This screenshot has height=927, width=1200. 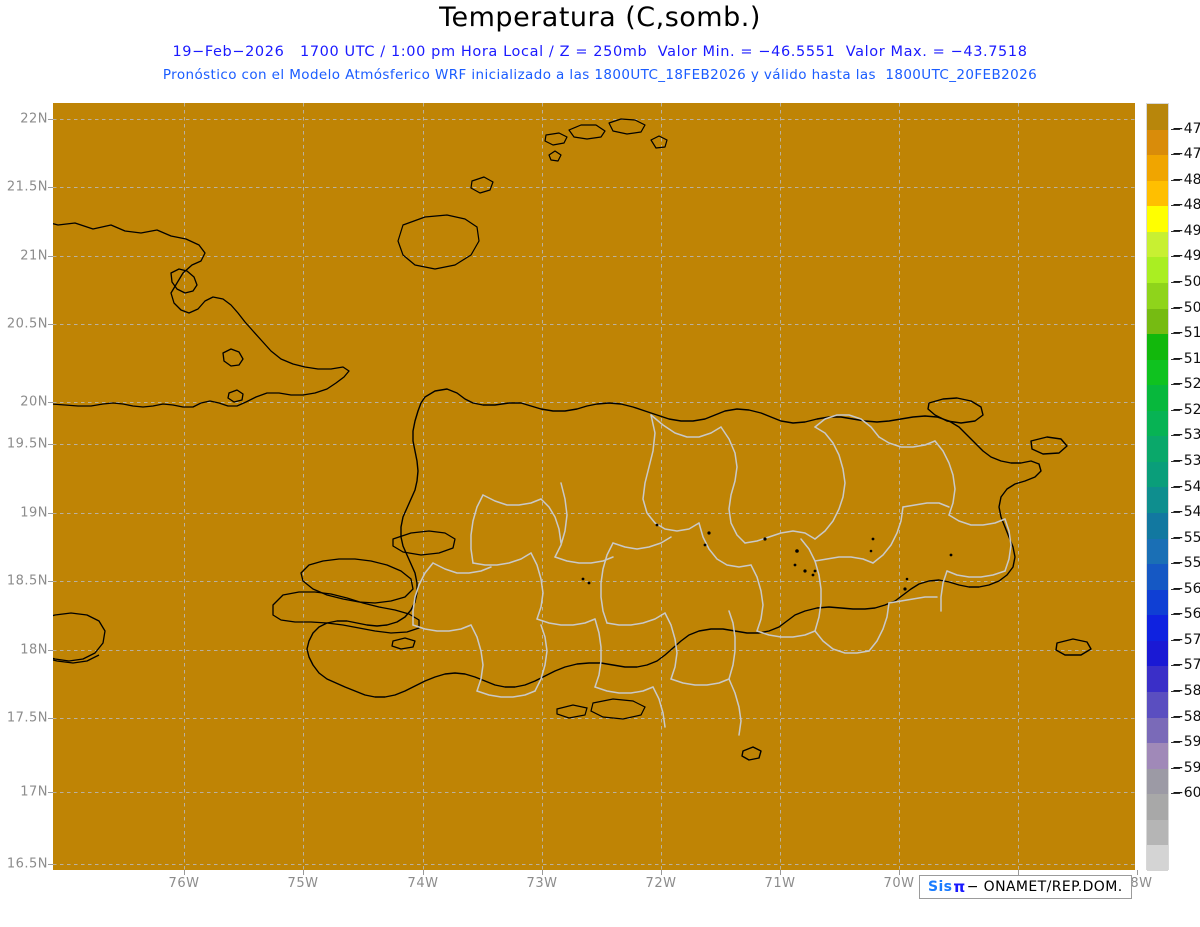 What do you see at coordinates (542, 883) in the screenshot?
I see `x-axis-tick-label: 73W` at bounding box center [542, 883].